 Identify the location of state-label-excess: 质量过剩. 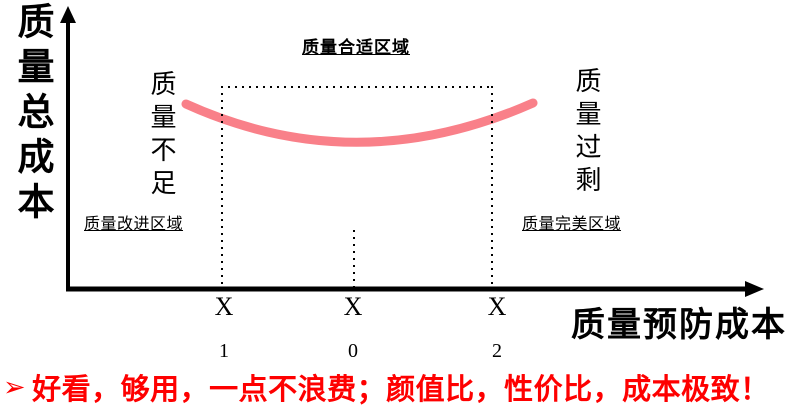
(586, 133).